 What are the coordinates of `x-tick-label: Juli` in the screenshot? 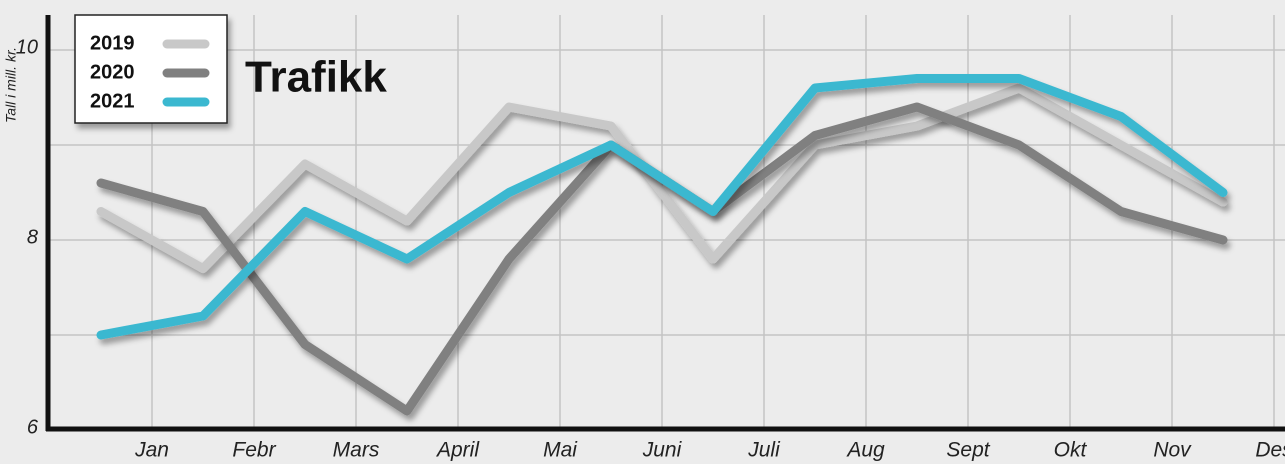 It's located at (764, 450).